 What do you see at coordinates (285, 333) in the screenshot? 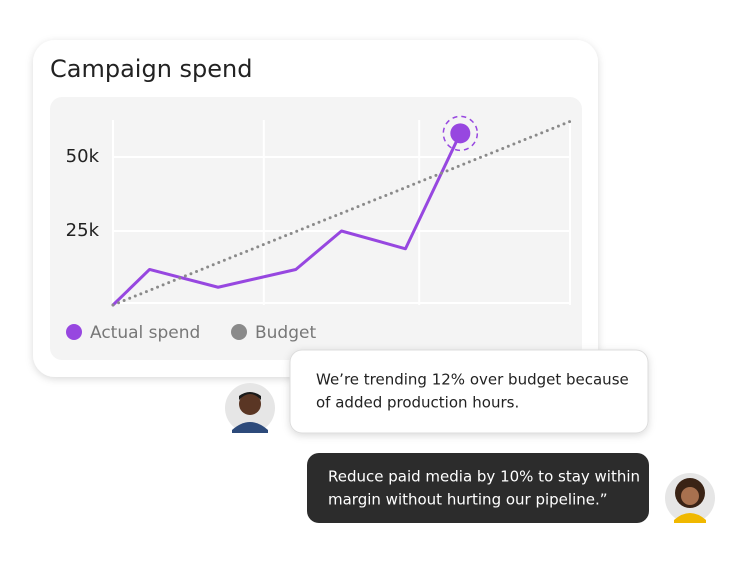
I see `legend-label: Budget` at bounding box center [285, 333].